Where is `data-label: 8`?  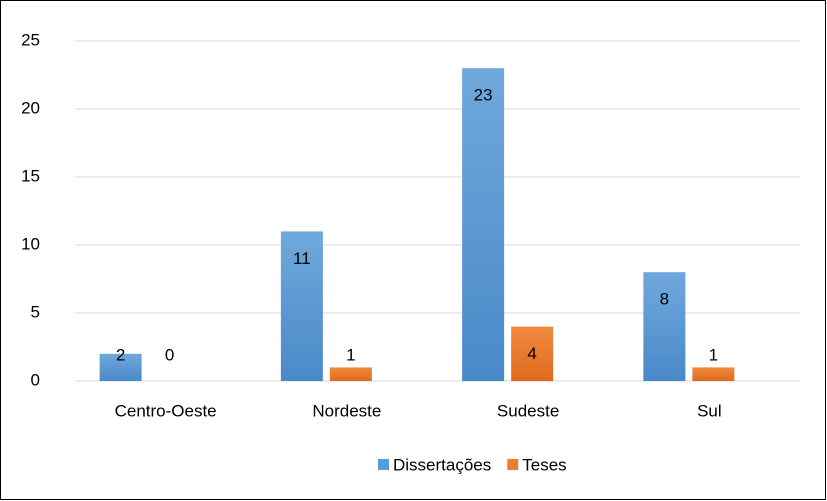 data-label: 8 is located at coordinates (664, 299).